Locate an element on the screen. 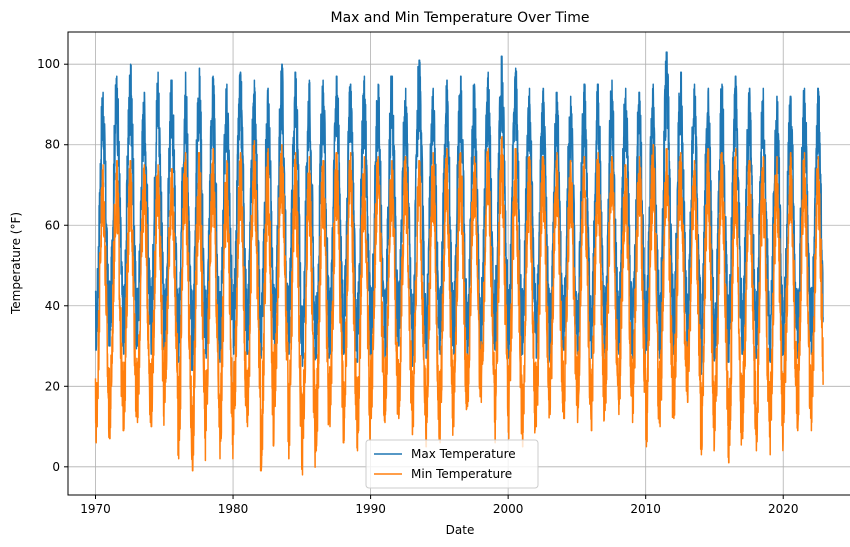  legend-box is located at coordinates (452, 464).